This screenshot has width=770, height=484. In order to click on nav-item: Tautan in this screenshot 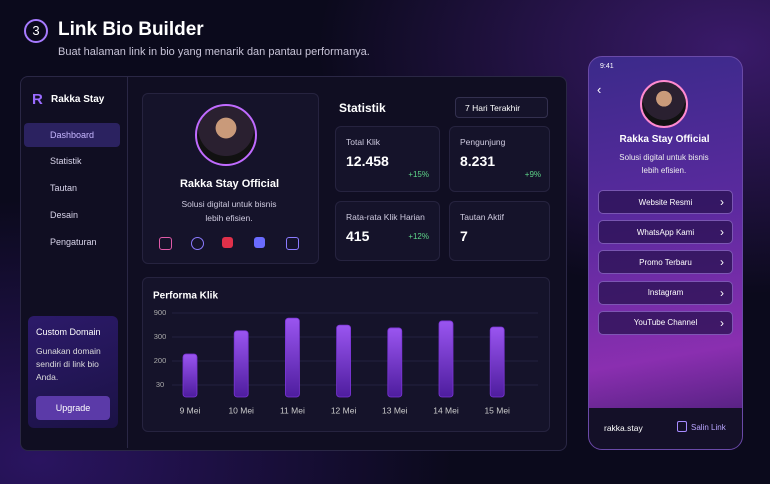, I will do `click(64, 188)`.